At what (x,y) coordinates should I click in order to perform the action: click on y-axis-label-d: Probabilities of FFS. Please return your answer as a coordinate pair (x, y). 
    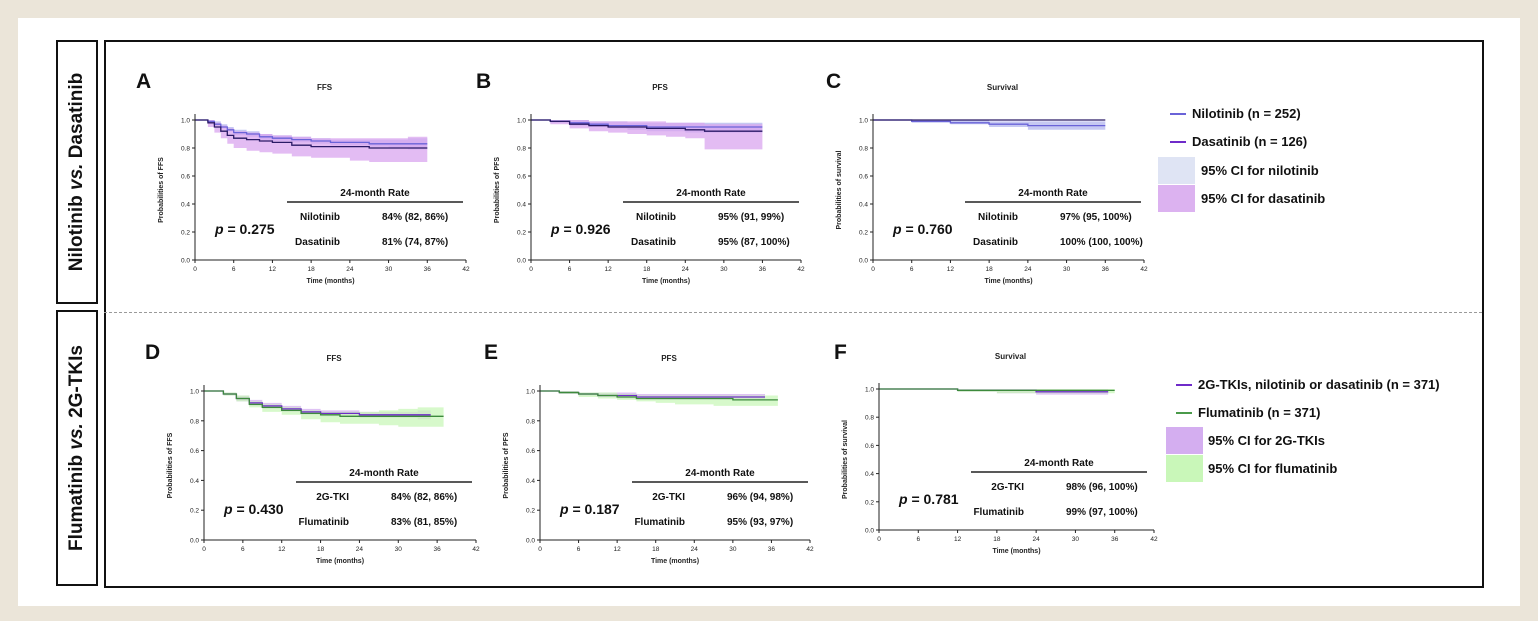
    Looking at the image, I should click on (170, 465).